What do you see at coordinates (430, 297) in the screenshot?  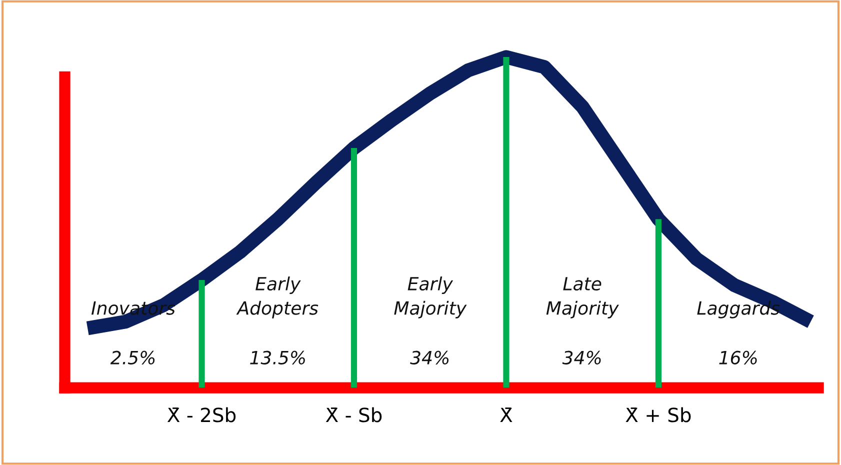 I see `annotation: Early Majority` at bounding box center [430, 297].